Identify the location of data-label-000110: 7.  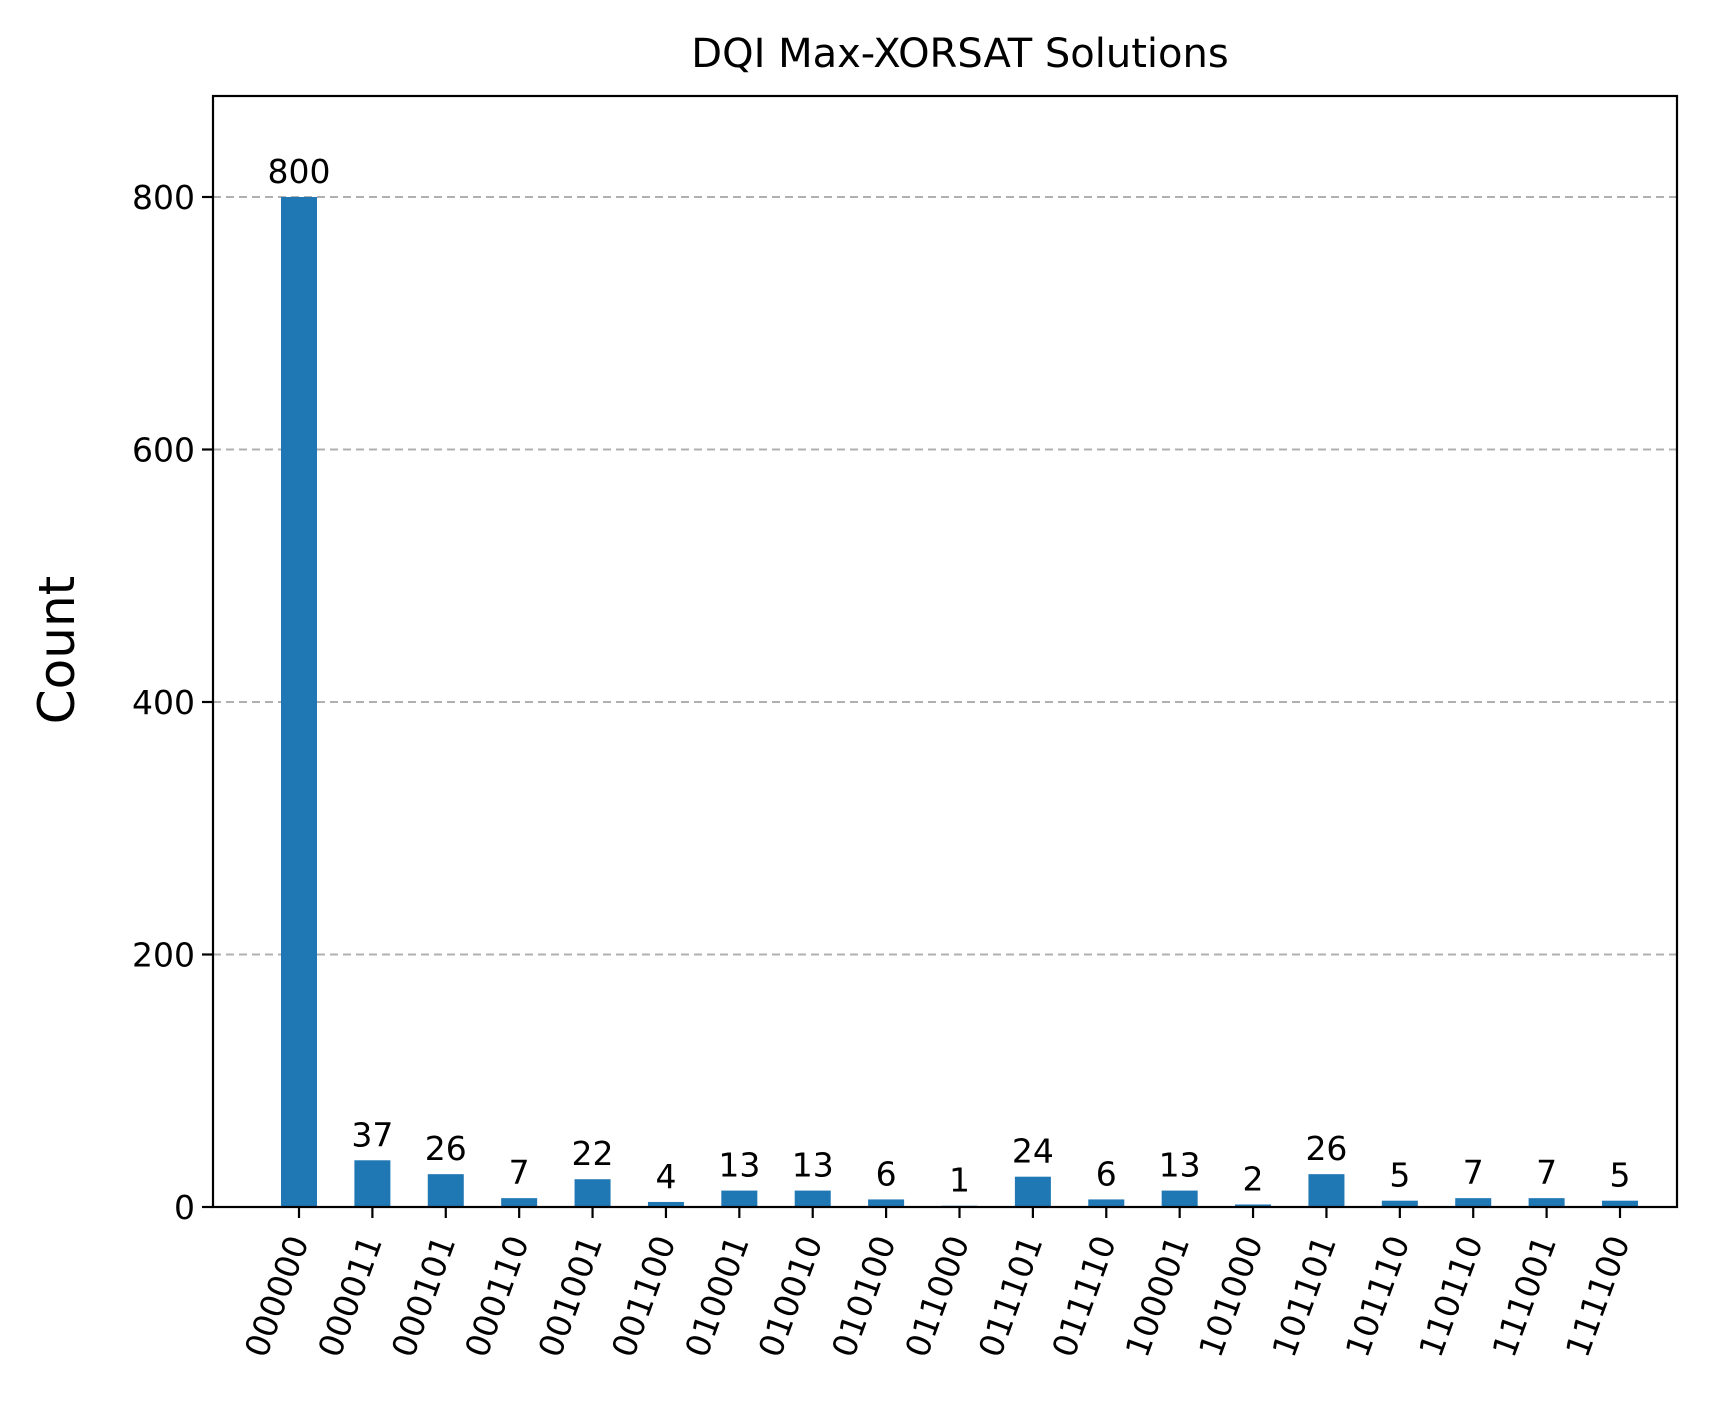
(519, 1172).